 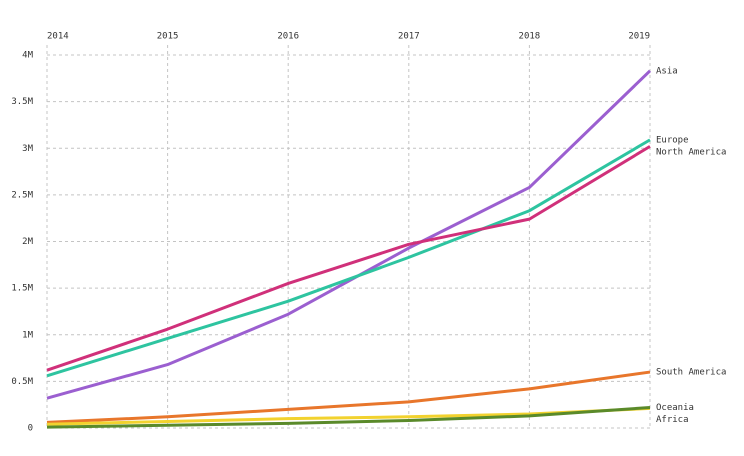 What do you see at coordinates (27, 149) in the screenshot?
I see `y-tick-label: 3M` at bounding box center [27, 149].